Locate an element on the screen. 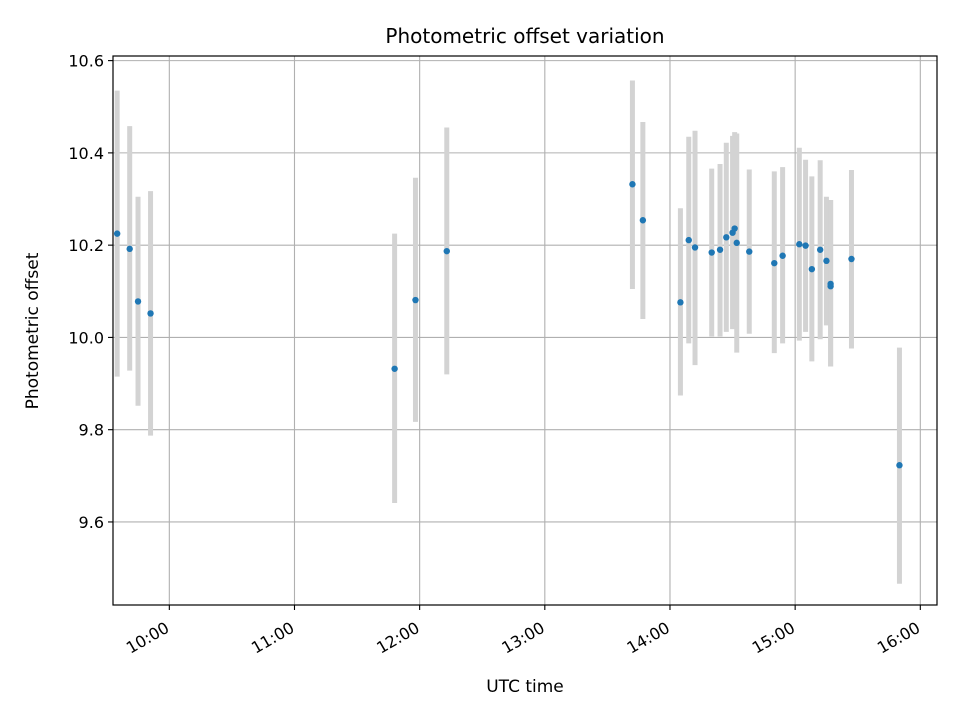  y-tick-label: 9.6 is located at coordinates (91, 522).